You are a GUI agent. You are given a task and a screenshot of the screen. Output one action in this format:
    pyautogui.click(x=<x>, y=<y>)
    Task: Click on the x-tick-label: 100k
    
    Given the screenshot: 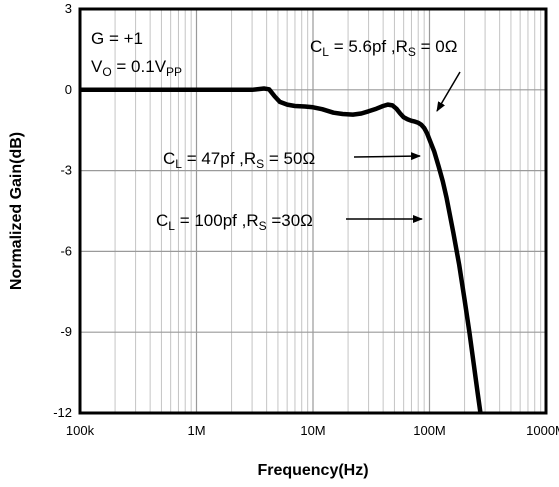 What is the action you would take?
    pyautogui.click(x=80, y=430)
    